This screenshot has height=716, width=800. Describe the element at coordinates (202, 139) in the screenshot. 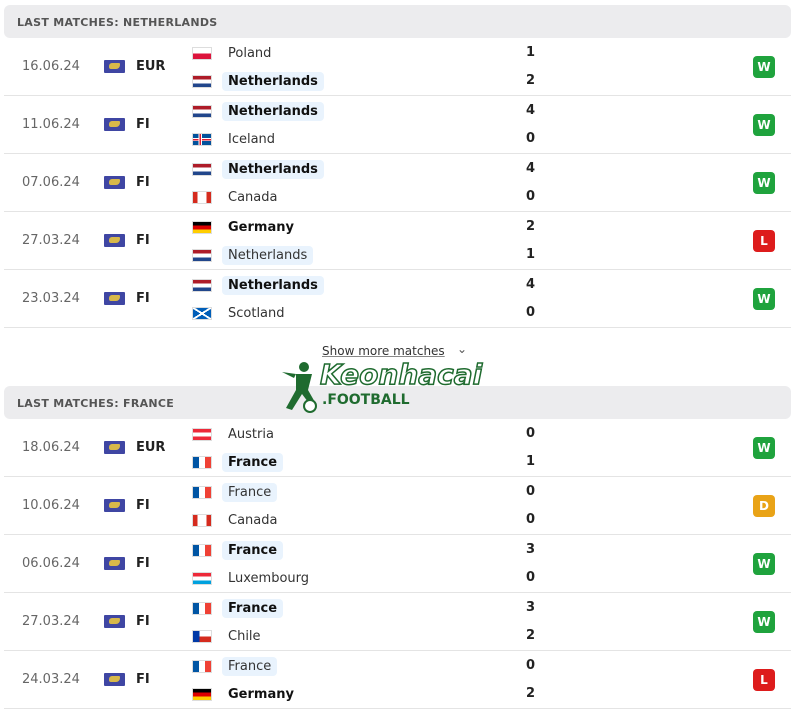

I see `iceland-flag-icon` at that location.